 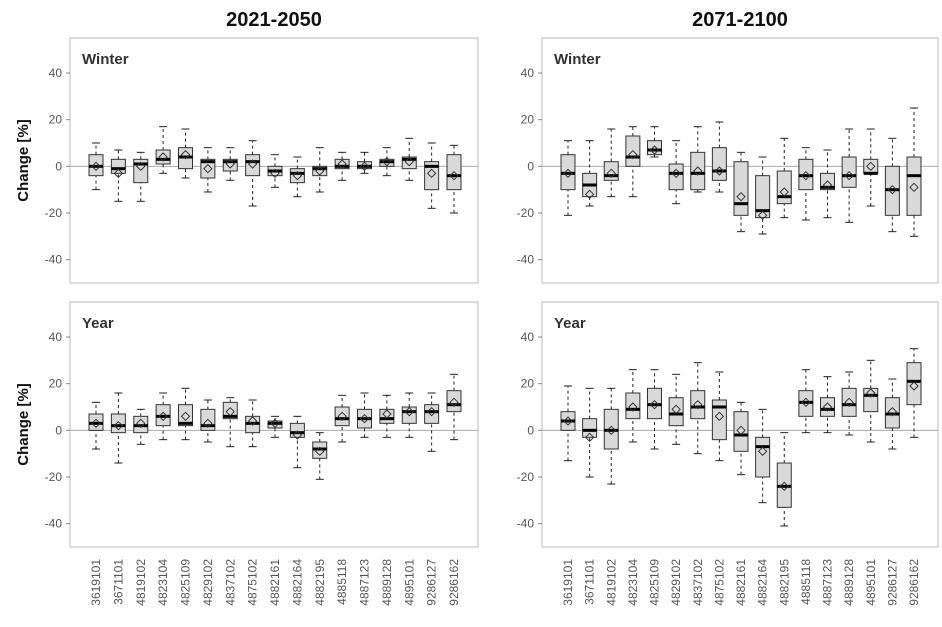 What do you see at coordinates (163, 582) in the screenshot?
I see `x-tick-label: 4823104` at bounding box center [163, 582].